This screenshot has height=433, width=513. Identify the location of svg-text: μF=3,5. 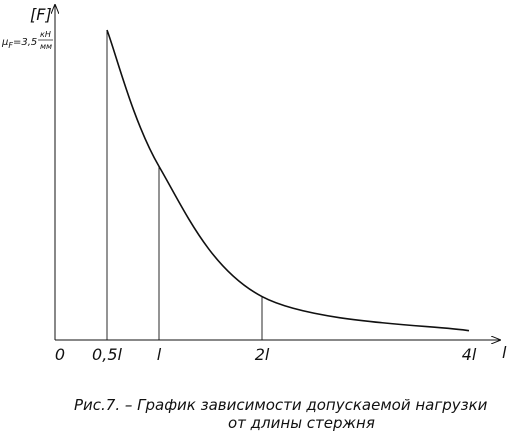
(19, 43).